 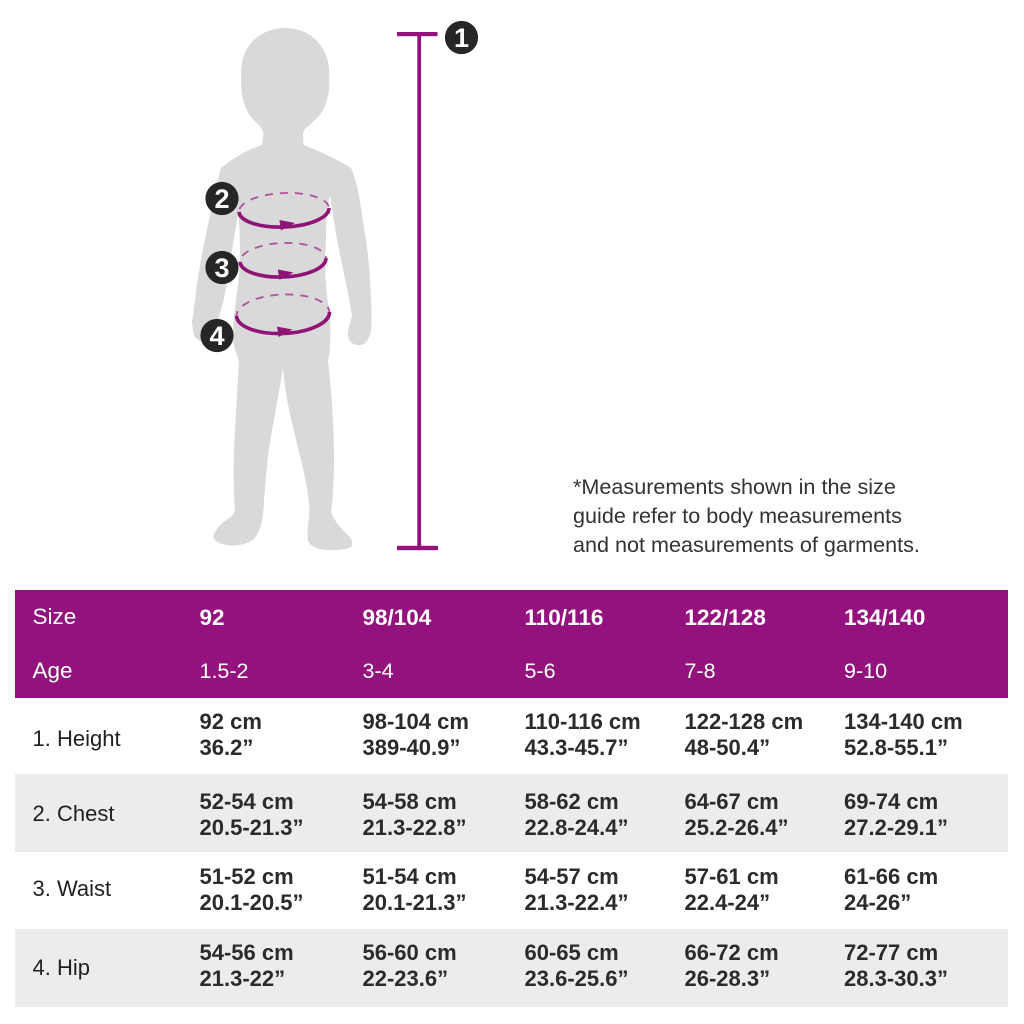 I want to click on svg-text: 1, so click(x=461, y=38).